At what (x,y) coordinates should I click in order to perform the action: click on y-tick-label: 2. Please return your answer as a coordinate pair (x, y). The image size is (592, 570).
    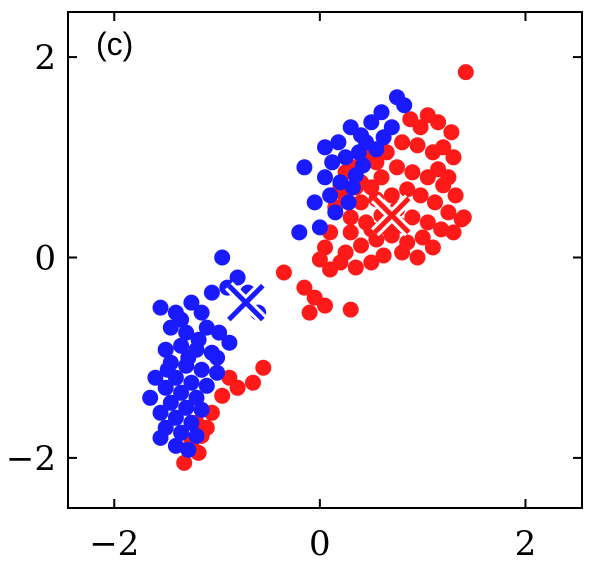
    Looking at the image, I should click on (45, 58).